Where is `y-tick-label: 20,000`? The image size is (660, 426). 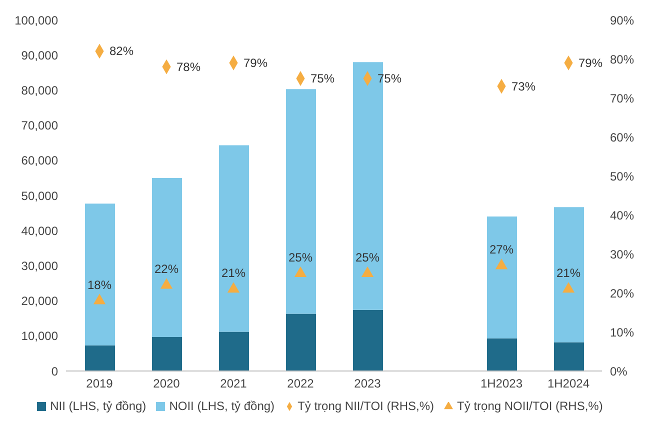 y-tick-label: 20,000 is located at coordinates (39, 301).